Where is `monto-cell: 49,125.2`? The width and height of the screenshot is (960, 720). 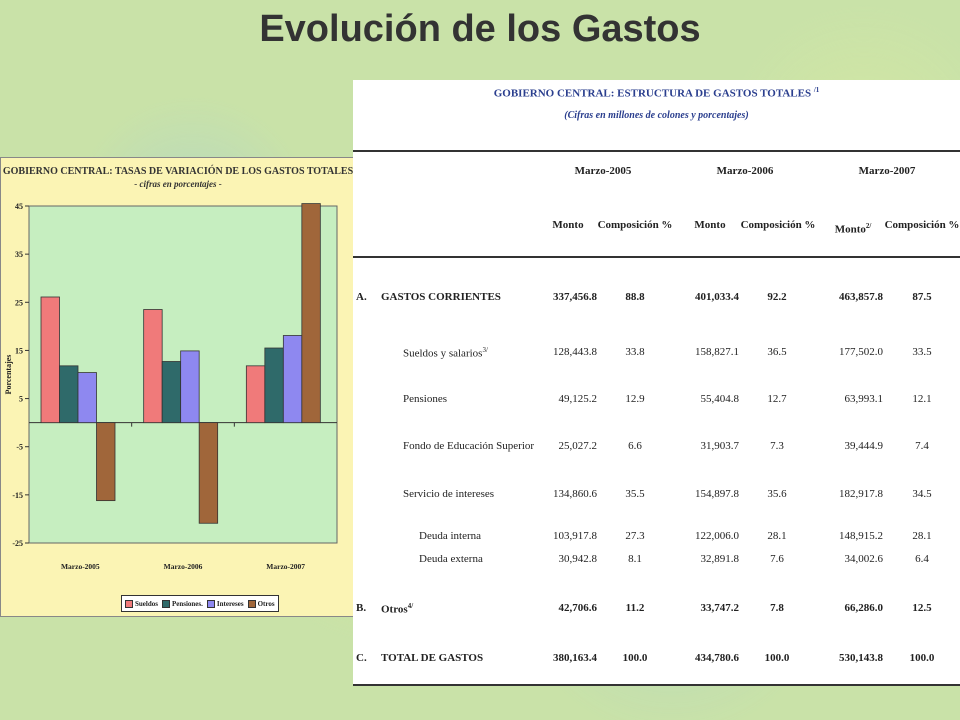
monto-cell: 49,125.2 is located at coordinates (578, 399).